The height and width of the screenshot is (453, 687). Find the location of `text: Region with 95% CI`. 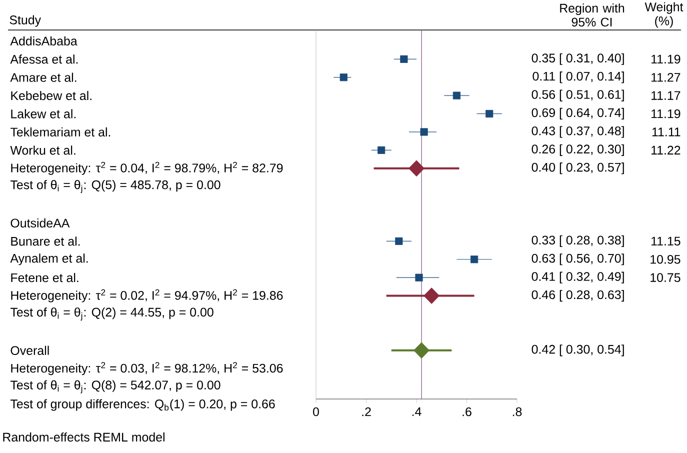

text: Region with 95% CI is located at coordinates (592, 15).